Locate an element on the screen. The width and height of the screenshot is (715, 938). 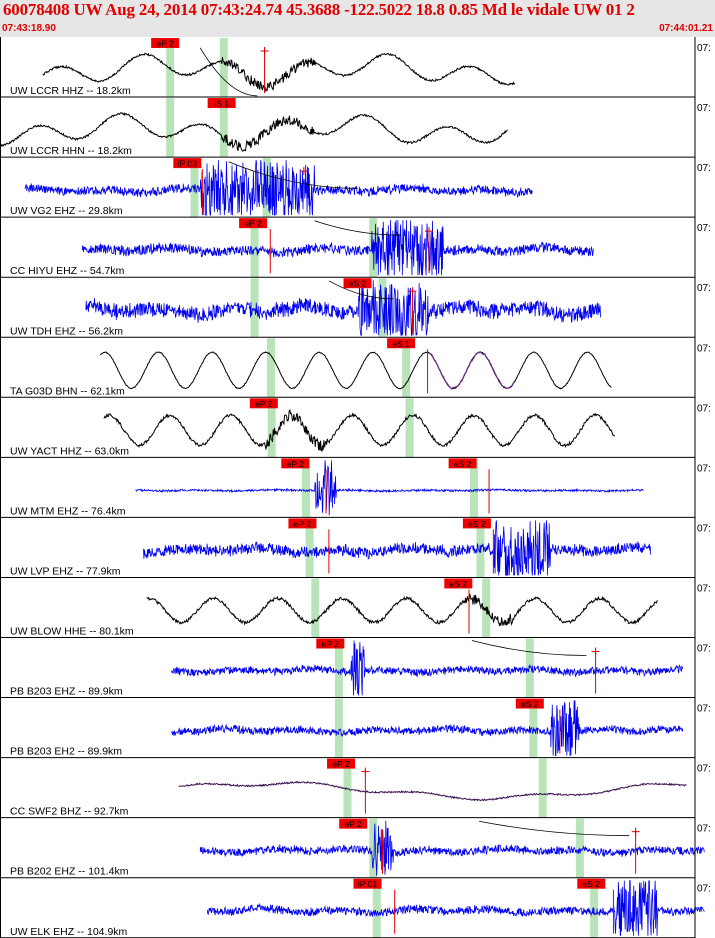
trace-row: eS 2 PB B203 EH2 -- 89.9km 07: is located at coordinates (355, 728).